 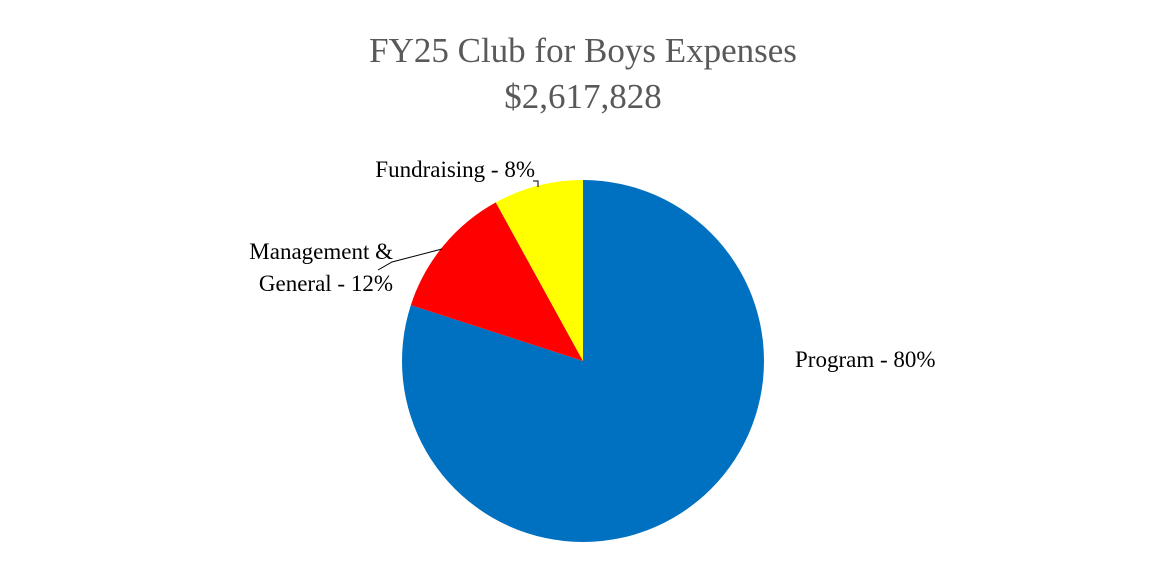 What do you see at coordinates (583, 96) in the screenshot?
I see `chart-subtitle: $2,617,828` at bounding box center [583, 96].